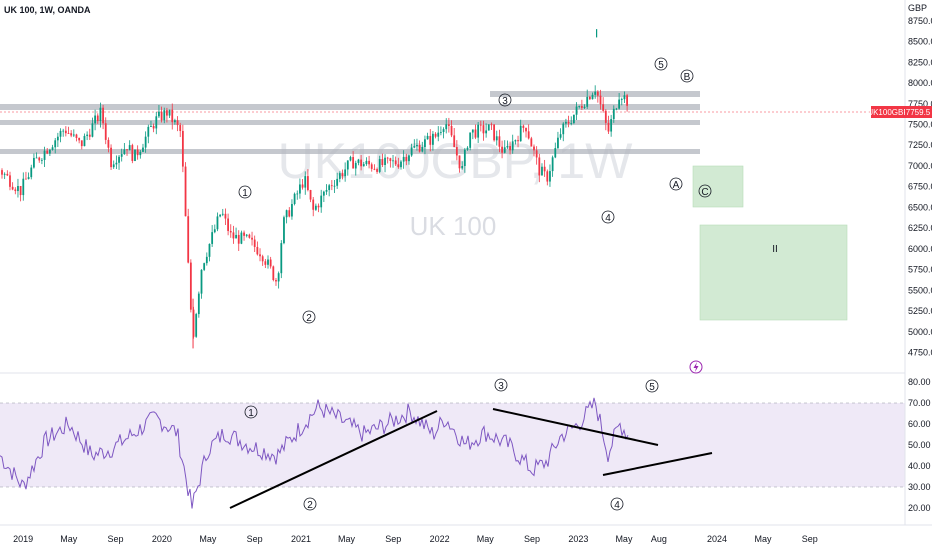 The image size is (932, 550). Describe the element at coordinates (652, 386) in the screenshot. I see `rsi-wave-label-5: 5` at that location.